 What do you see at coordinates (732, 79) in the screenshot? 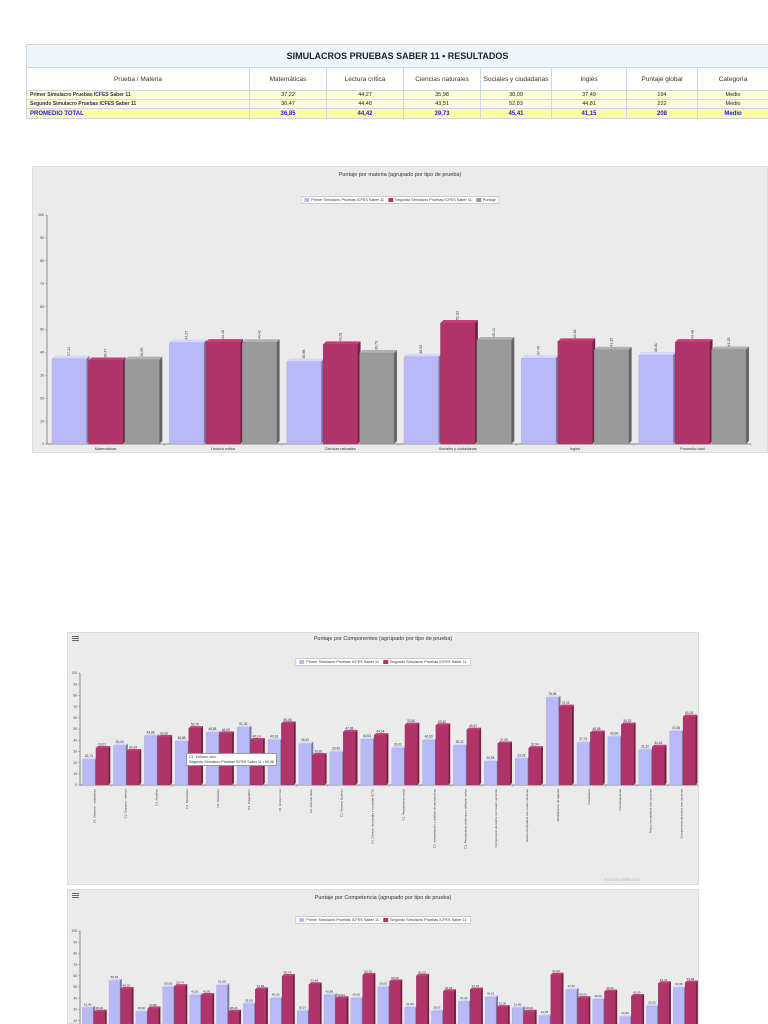
I see `header-categoria: Categoría` at bounding box center [732, 79].